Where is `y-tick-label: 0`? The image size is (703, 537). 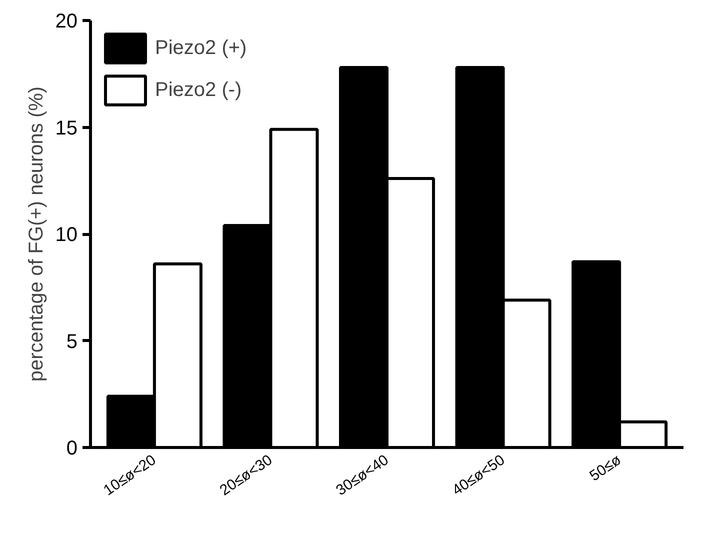
y-tick-label: 0 is located at coordinates (72, 449).